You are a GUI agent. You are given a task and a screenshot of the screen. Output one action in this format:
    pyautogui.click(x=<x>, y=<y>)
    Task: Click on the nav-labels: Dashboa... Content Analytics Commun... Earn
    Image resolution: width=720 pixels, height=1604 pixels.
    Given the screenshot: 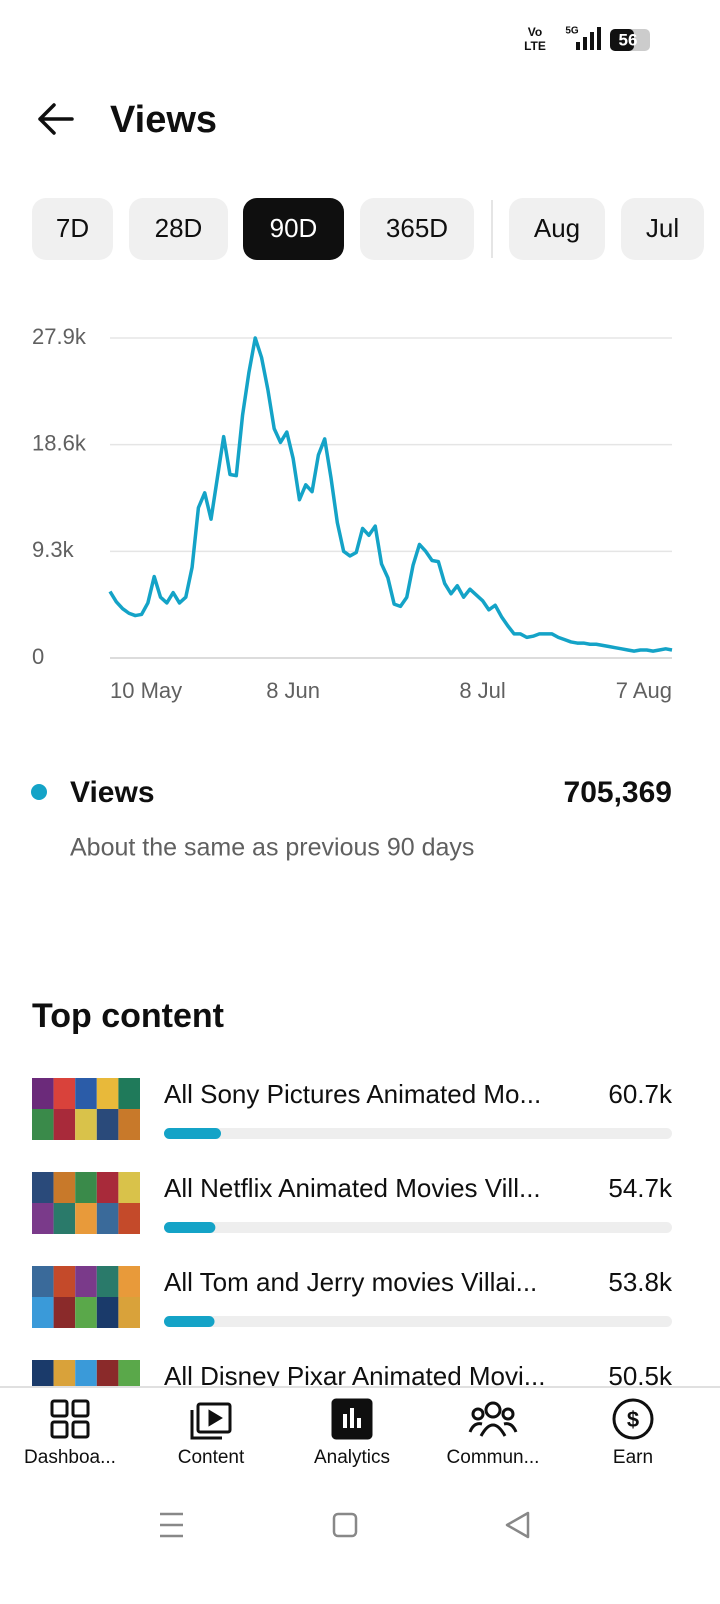 What is the action you would take?
    pyautogui.click(x=338, y=1457)
    